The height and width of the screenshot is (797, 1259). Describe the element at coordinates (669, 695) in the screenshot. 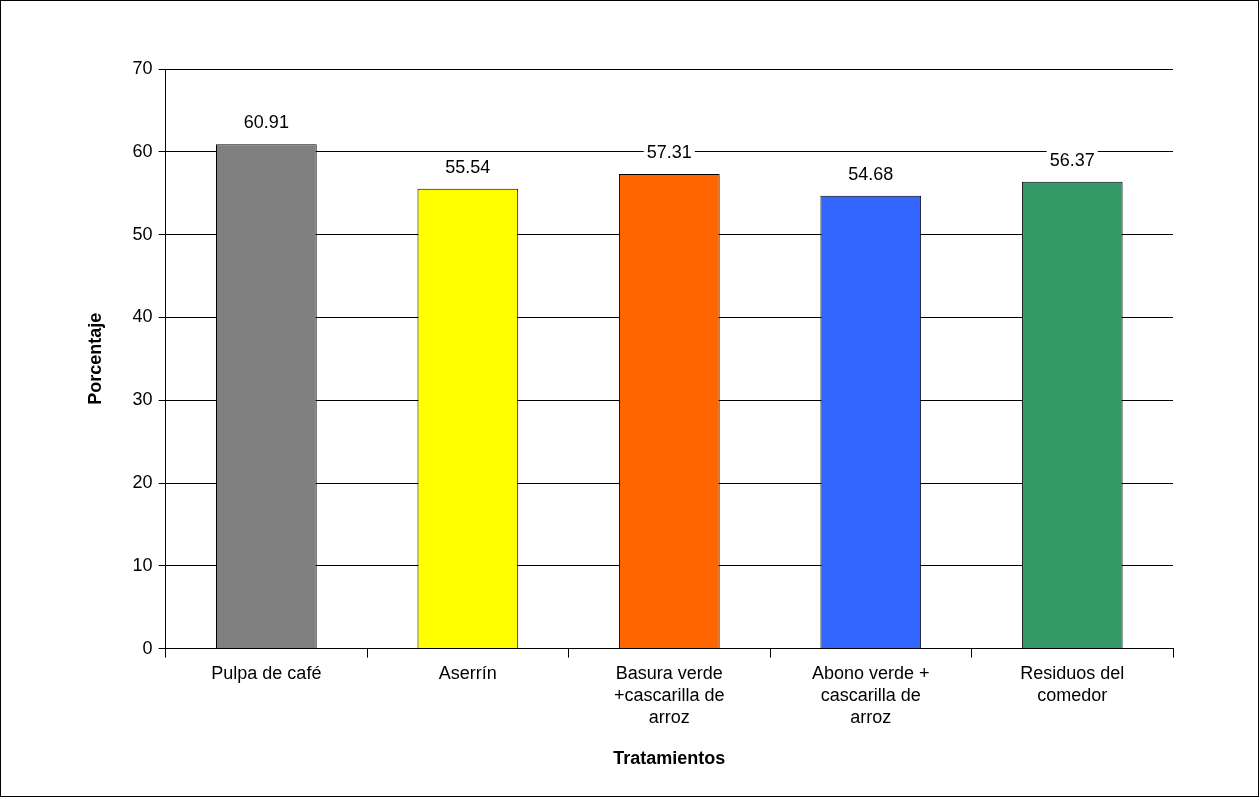

I see `x-tick-label: Basura verde +cascarilla de arroz` at that location.